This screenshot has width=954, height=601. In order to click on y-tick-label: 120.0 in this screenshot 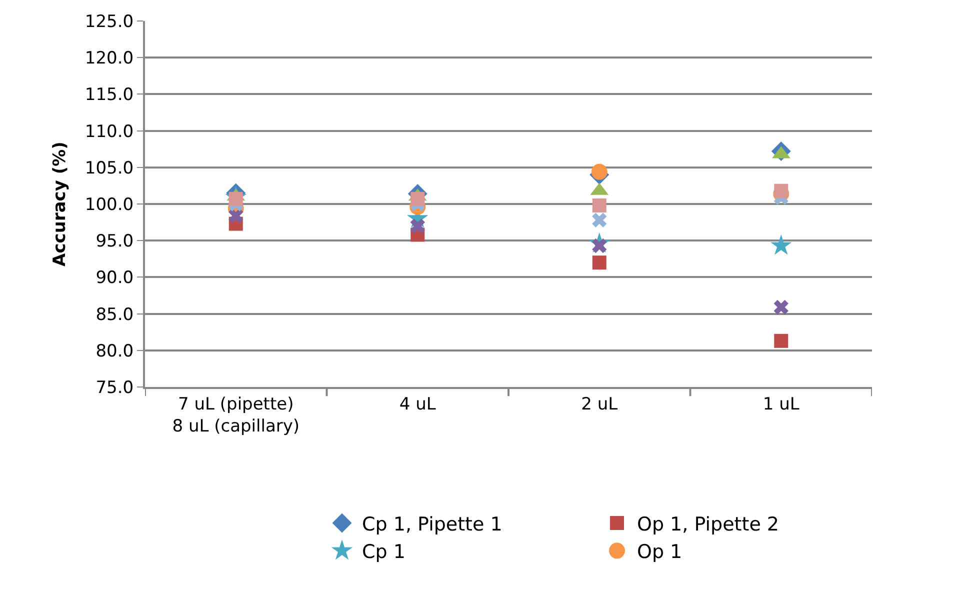, I will do `click(109, 58)`.